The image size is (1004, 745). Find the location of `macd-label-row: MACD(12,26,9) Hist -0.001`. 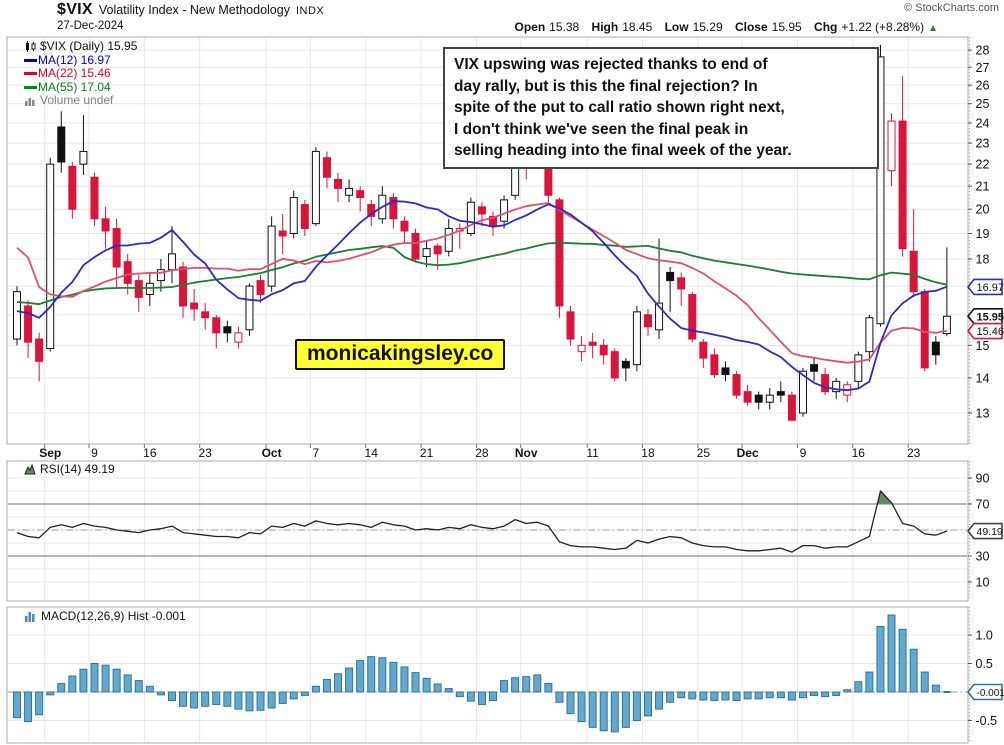

macd-label-row: MACD(12,26,9) Hist -0.001 is located at coordinates (105, 616).